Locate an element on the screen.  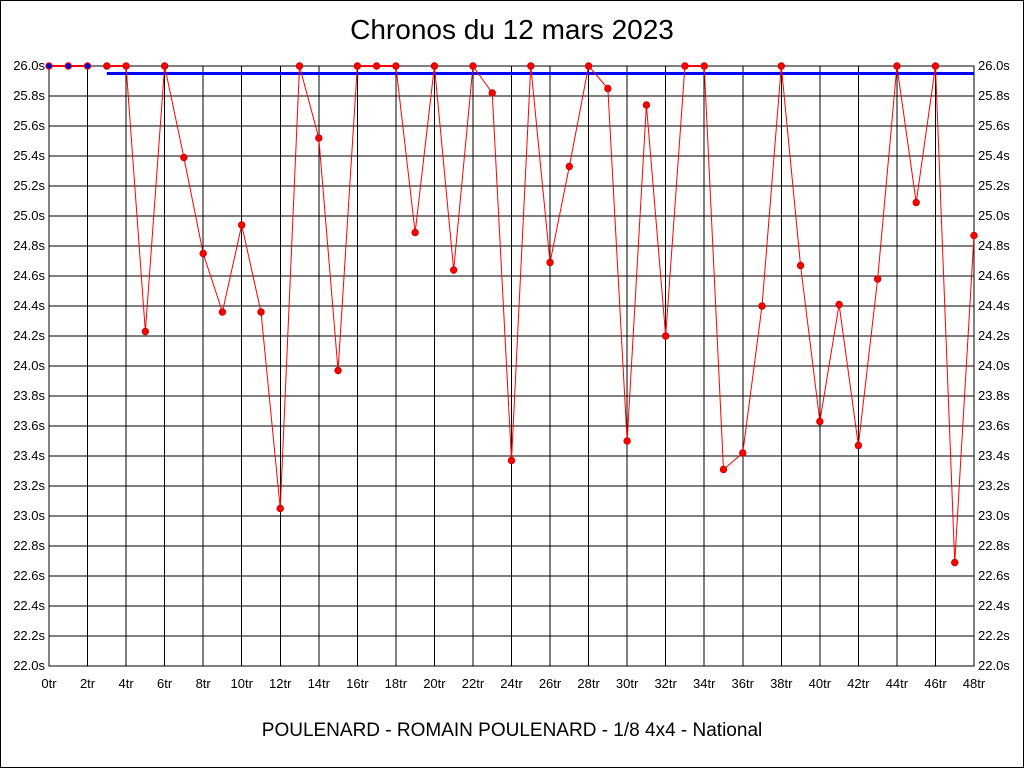
x-tick-label: 30tr is located at coordinates (627, 683).